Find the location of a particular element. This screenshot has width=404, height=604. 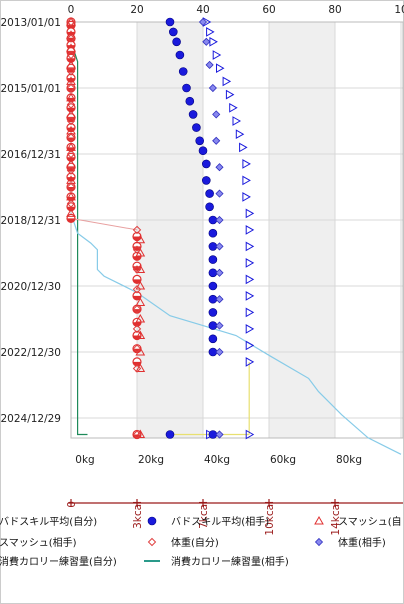

x-top-tick-label: 80 is located at coordinates (334, 10).